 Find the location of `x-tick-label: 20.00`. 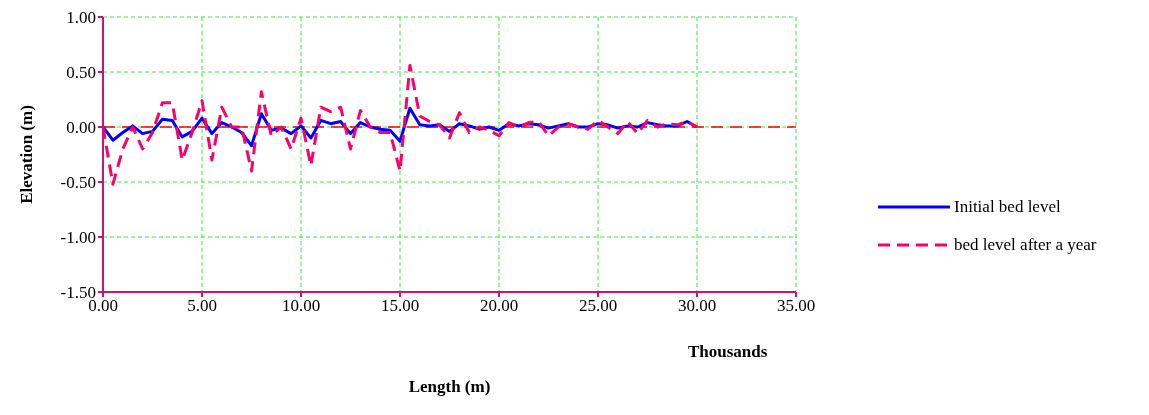

x-tick-label: 20.00 is located at coordinates (499, 306).